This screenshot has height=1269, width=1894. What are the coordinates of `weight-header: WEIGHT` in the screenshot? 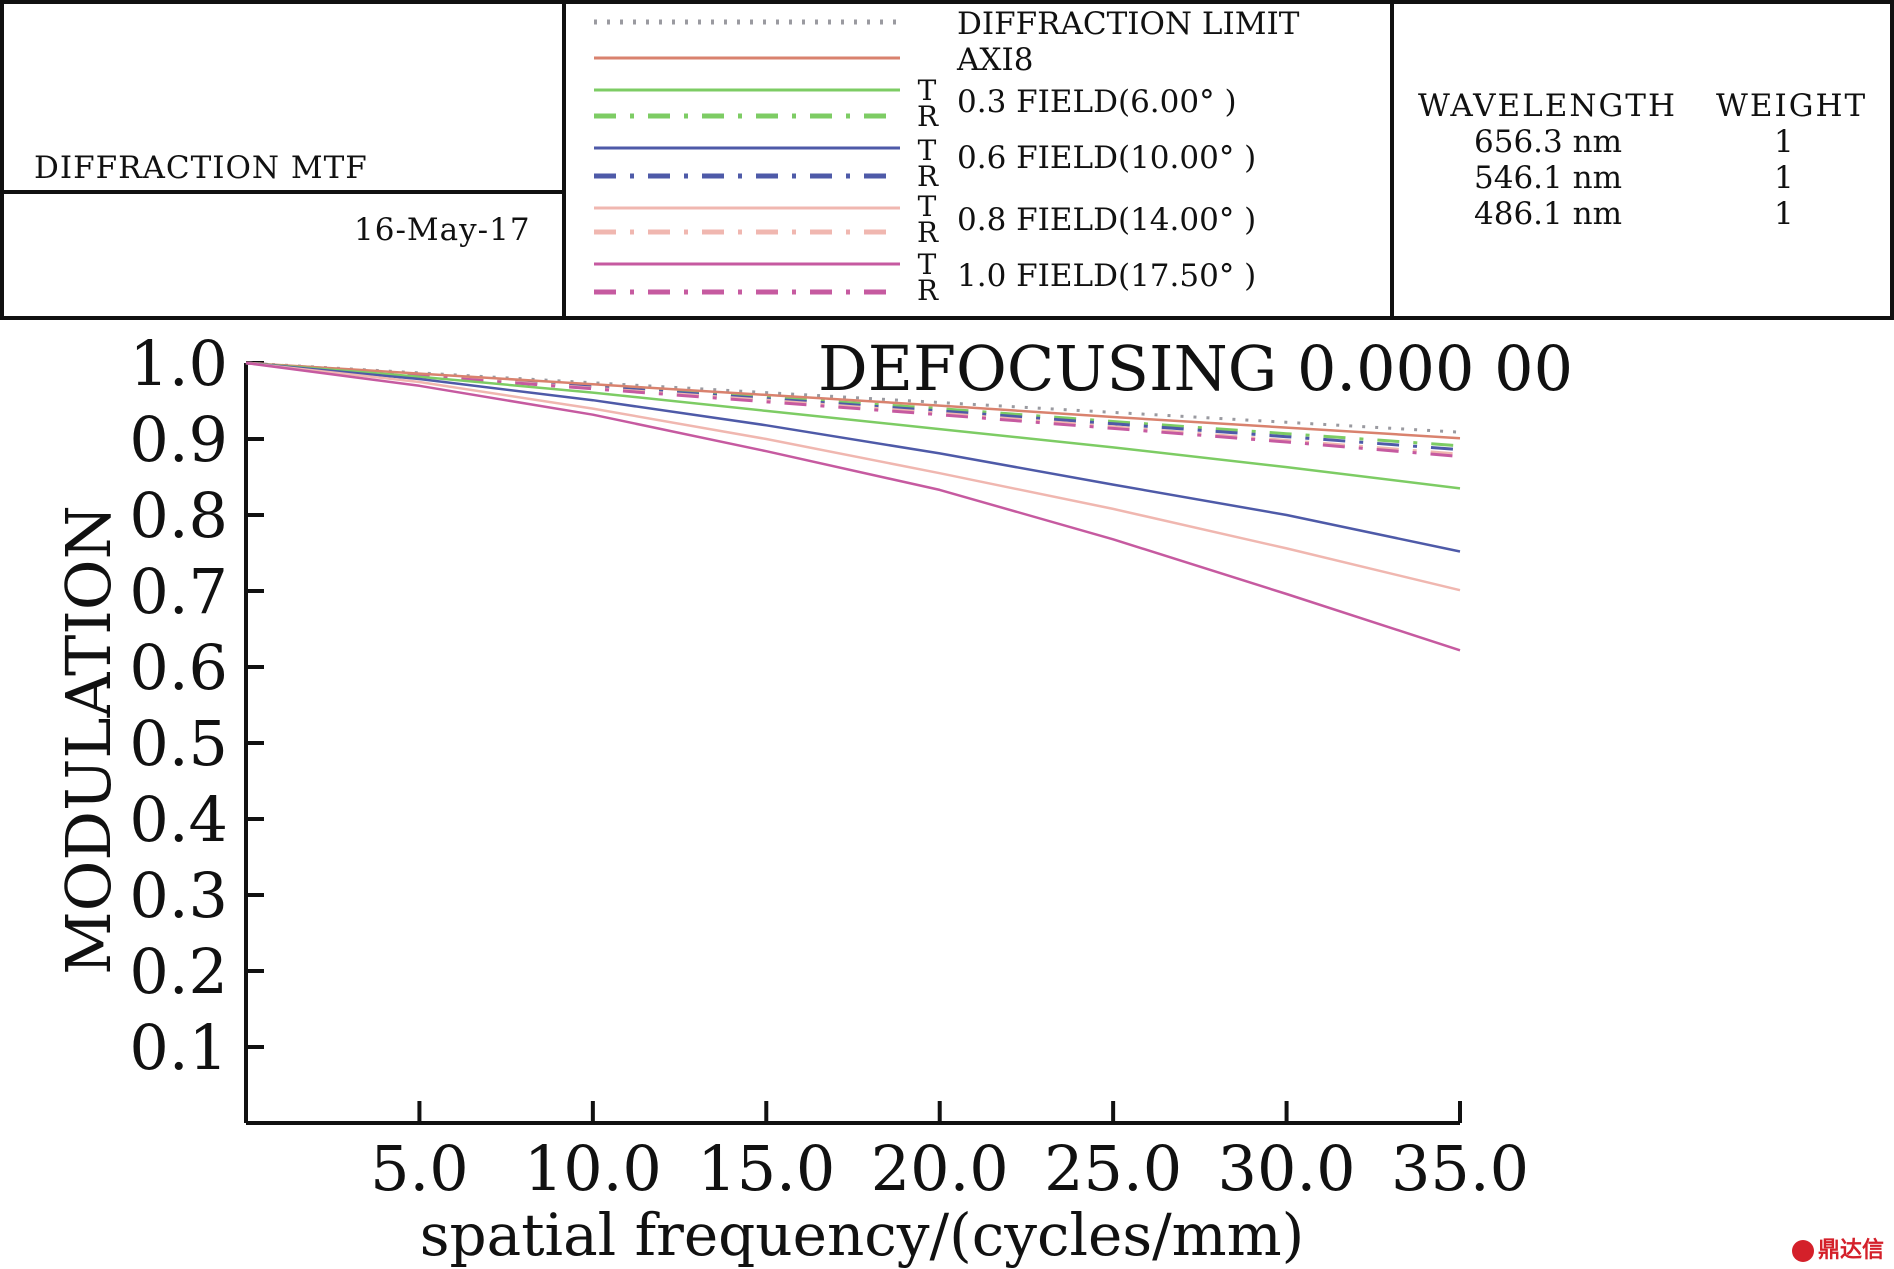 It's located at (1792, 106).